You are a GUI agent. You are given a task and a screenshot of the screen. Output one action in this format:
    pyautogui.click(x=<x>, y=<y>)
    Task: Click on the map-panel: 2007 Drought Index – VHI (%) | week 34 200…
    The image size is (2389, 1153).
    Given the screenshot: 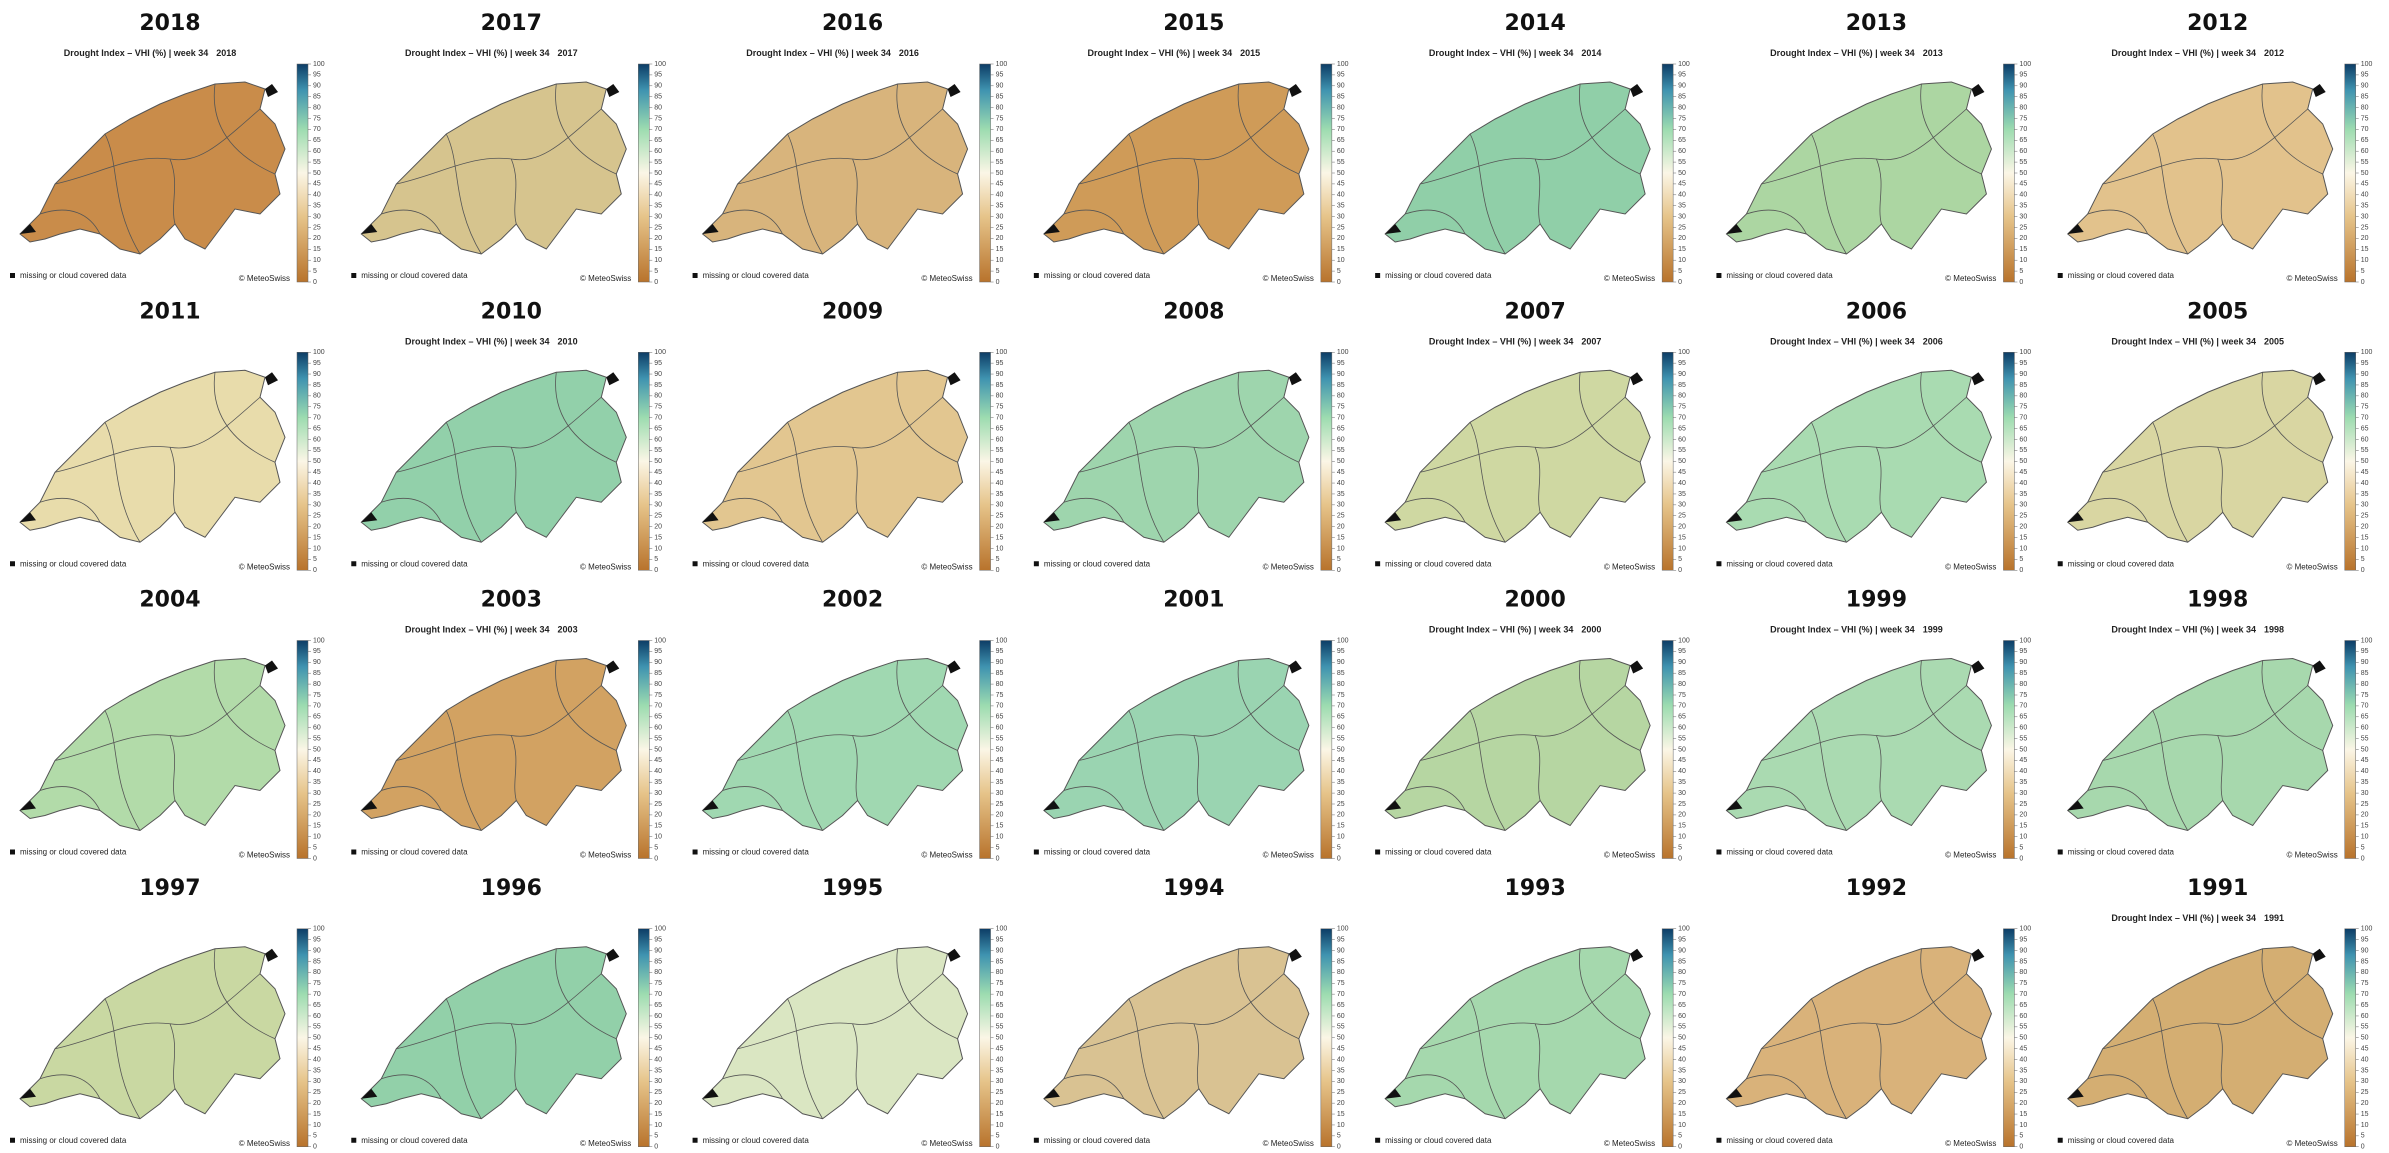 What is the action you would take?
    pyautogui.click(x=1532, y=436)
    